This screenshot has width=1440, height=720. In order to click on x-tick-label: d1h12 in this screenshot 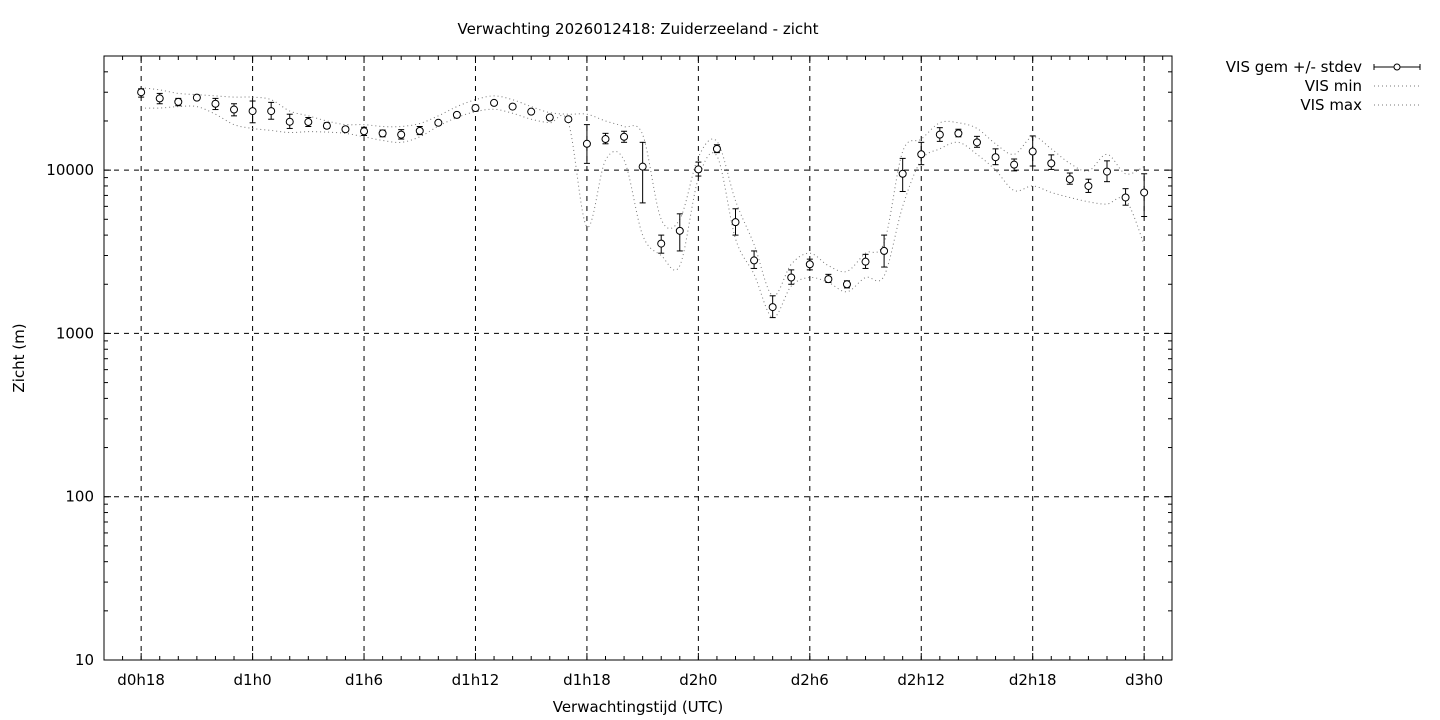, I will do `click(476, 680)`.